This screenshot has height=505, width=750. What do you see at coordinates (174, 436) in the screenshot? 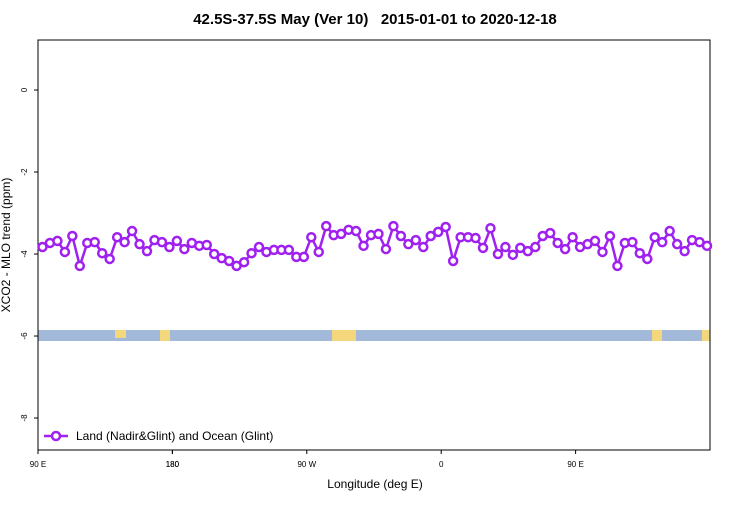
I see `legend-label: Land (Nadir&Glint) and Ocean (Glint)` at bounding box center [174, 436].